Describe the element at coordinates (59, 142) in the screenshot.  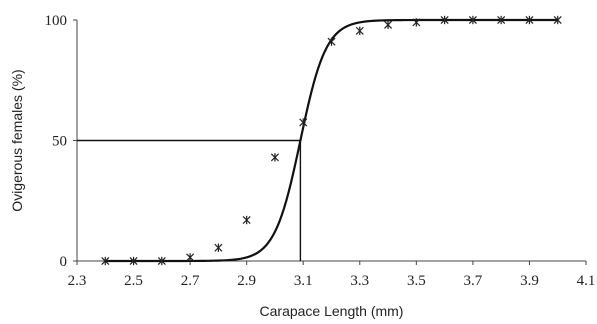
I see `y-tick-label: 50` at that location.